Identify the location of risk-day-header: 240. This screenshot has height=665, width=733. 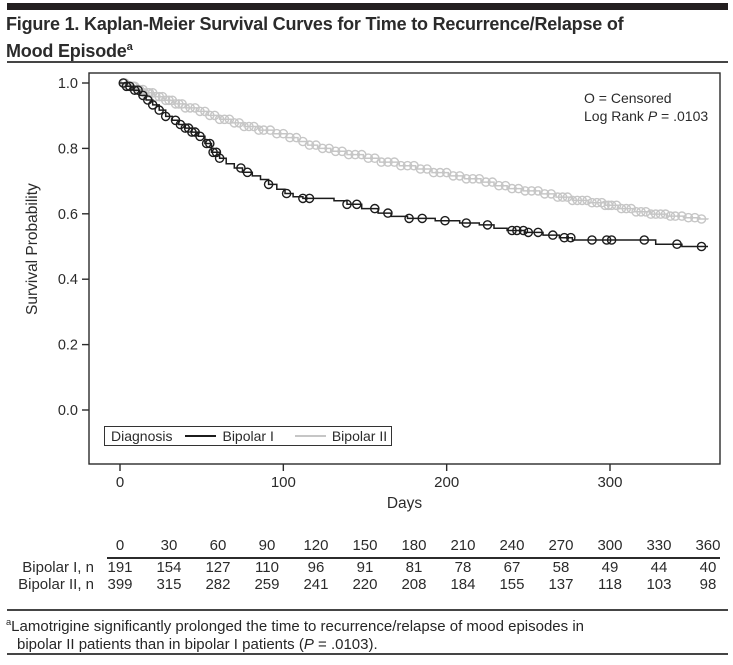
(512, 545).